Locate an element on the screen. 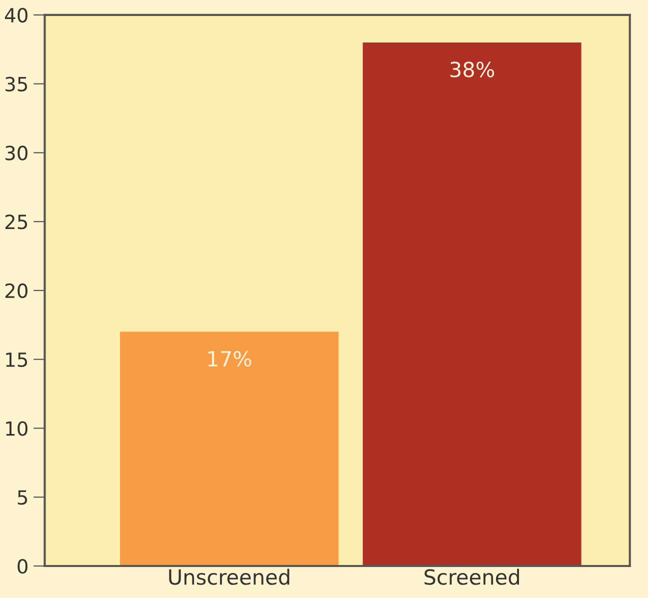 The width and height of the screenshot is (648, 598). y-tick-label: 10 is located at coordinates (17, 428).